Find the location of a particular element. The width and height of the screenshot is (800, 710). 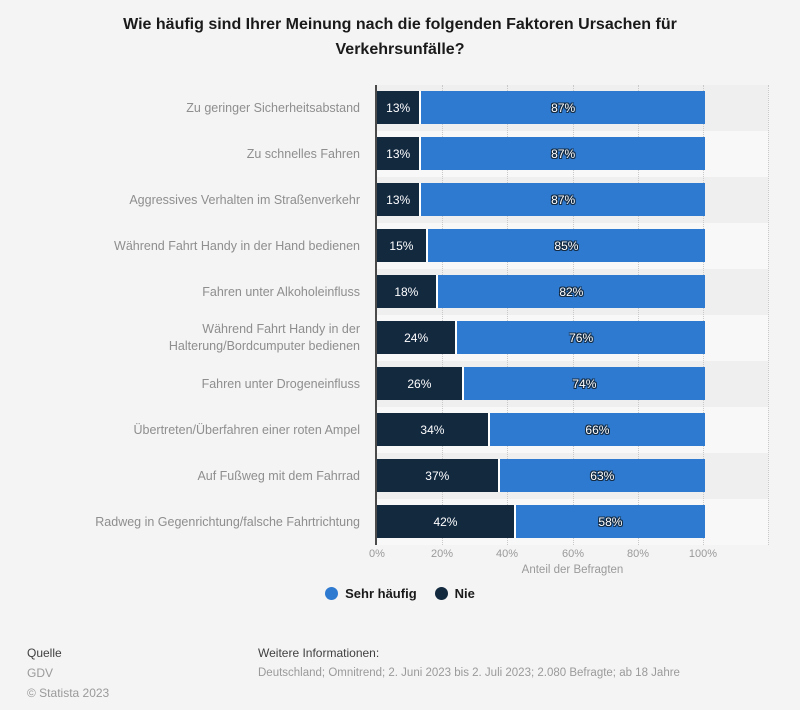

value-label-sehr-haeufig: 58% is located at coordinates (610, 521).